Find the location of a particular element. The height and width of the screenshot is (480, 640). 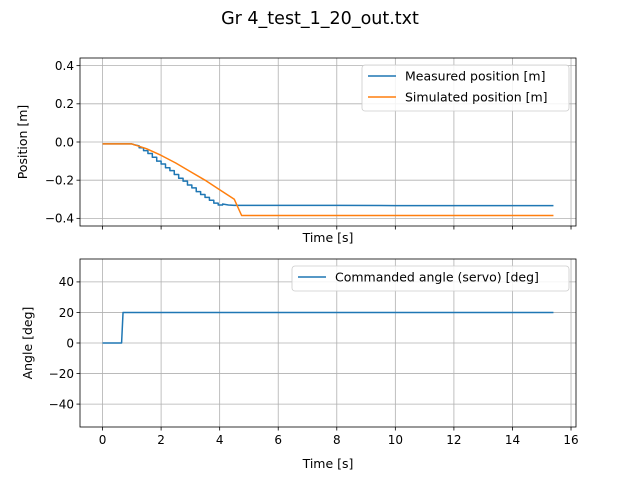

legend-label-1: Simulated position [m] is located at coordinates (476, 97).